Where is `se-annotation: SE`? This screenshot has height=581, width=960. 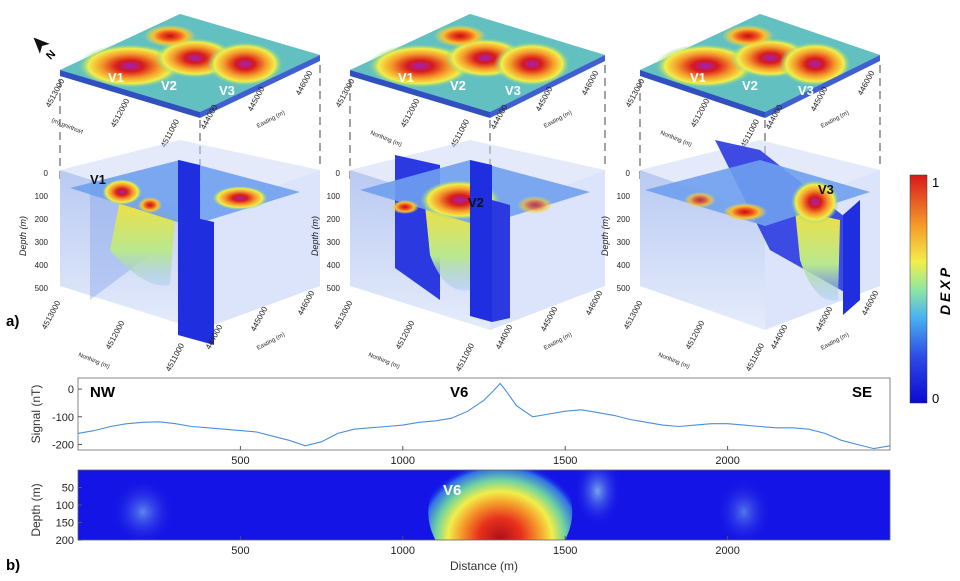 se-annotation: SE is located at coordinates (862, 392).